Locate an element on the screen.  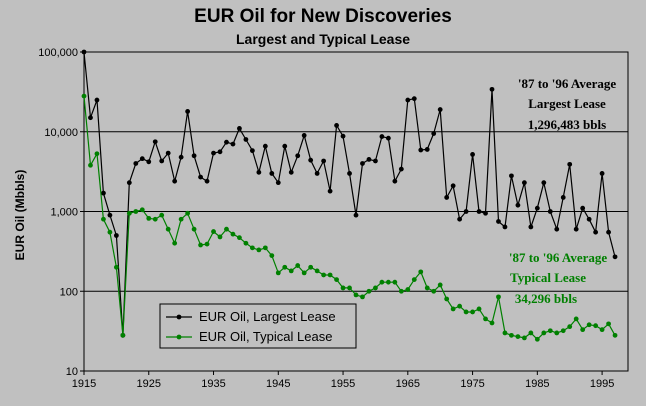
annotation-largest-line-2: Largest Lease is located at coordinates (567, 103).